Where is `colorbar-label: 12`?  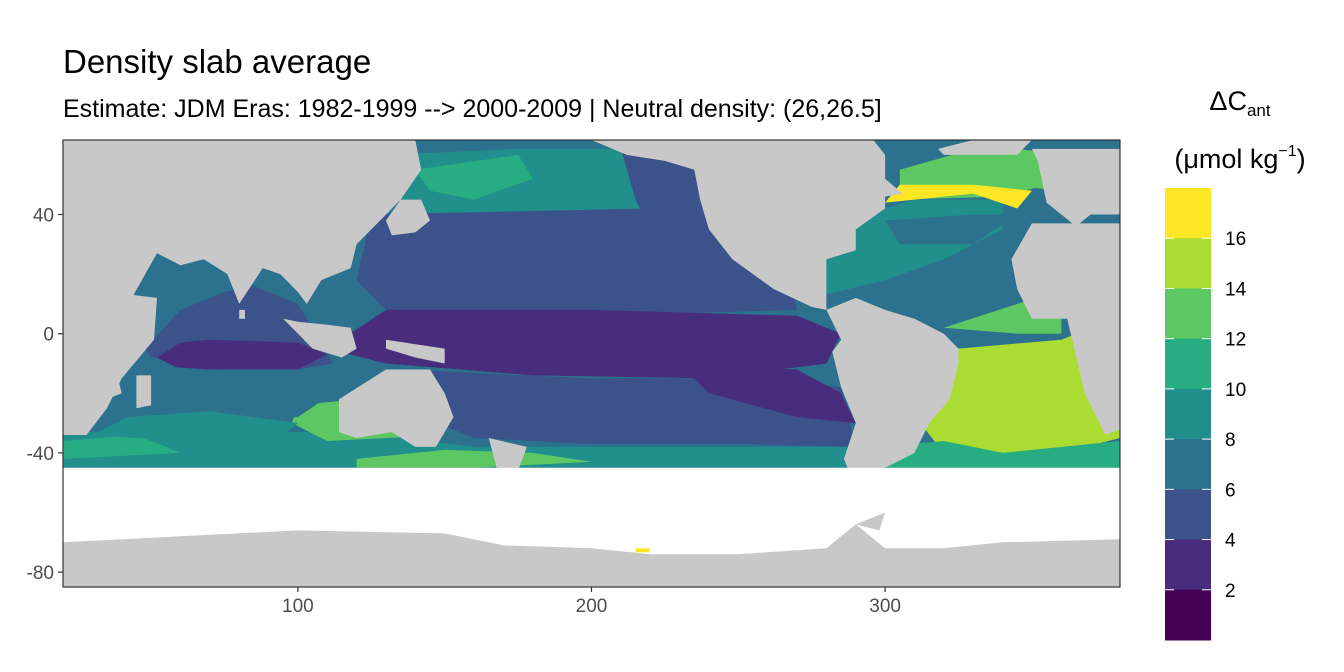 colorbar-label: 12 is located at coordinates (1235, 340).